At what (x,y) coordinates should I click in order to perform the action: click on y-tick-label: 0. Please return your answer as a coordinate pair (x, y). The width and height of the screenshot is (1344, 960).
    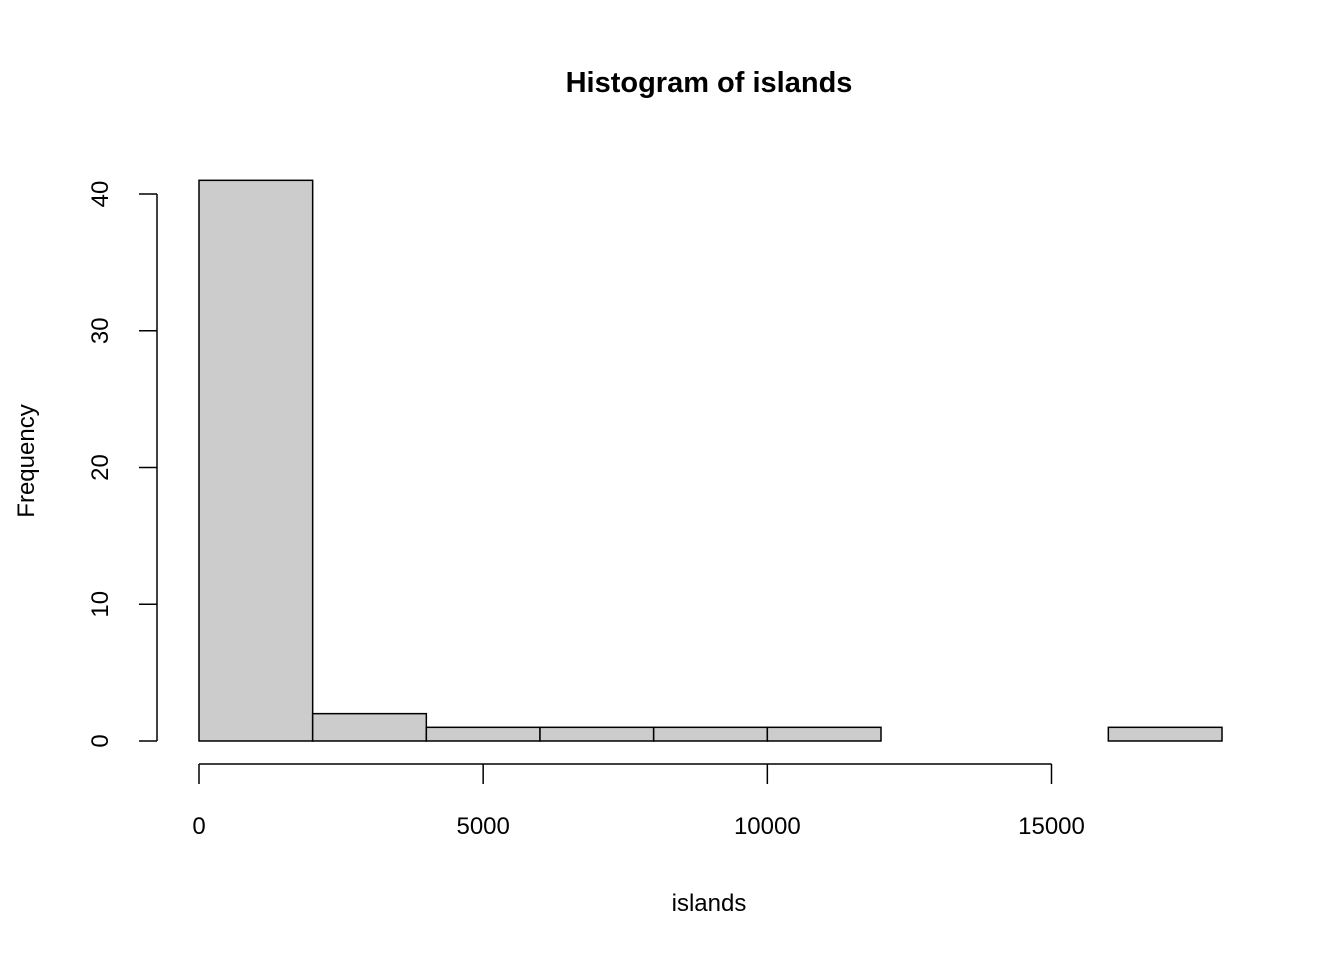
    Looking at the image, I should click on (100, 740).